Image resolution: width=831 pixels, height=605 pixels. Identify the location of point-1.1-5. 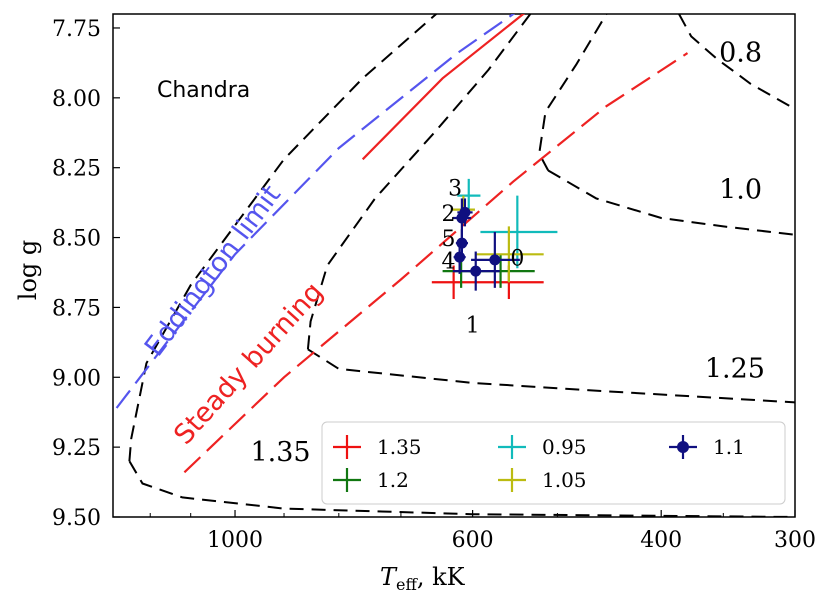
(461, 243).